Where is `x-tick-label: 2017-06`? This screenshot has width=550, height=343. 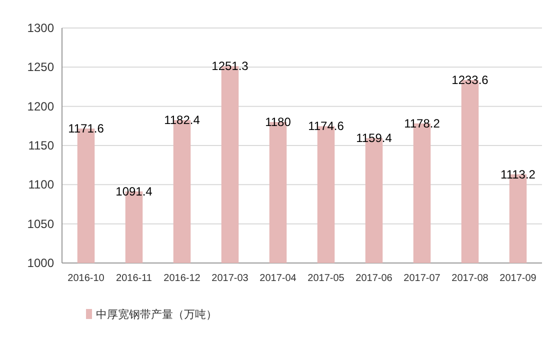
x-tick-label: 2017-06 is located at coordinates (374, 278).